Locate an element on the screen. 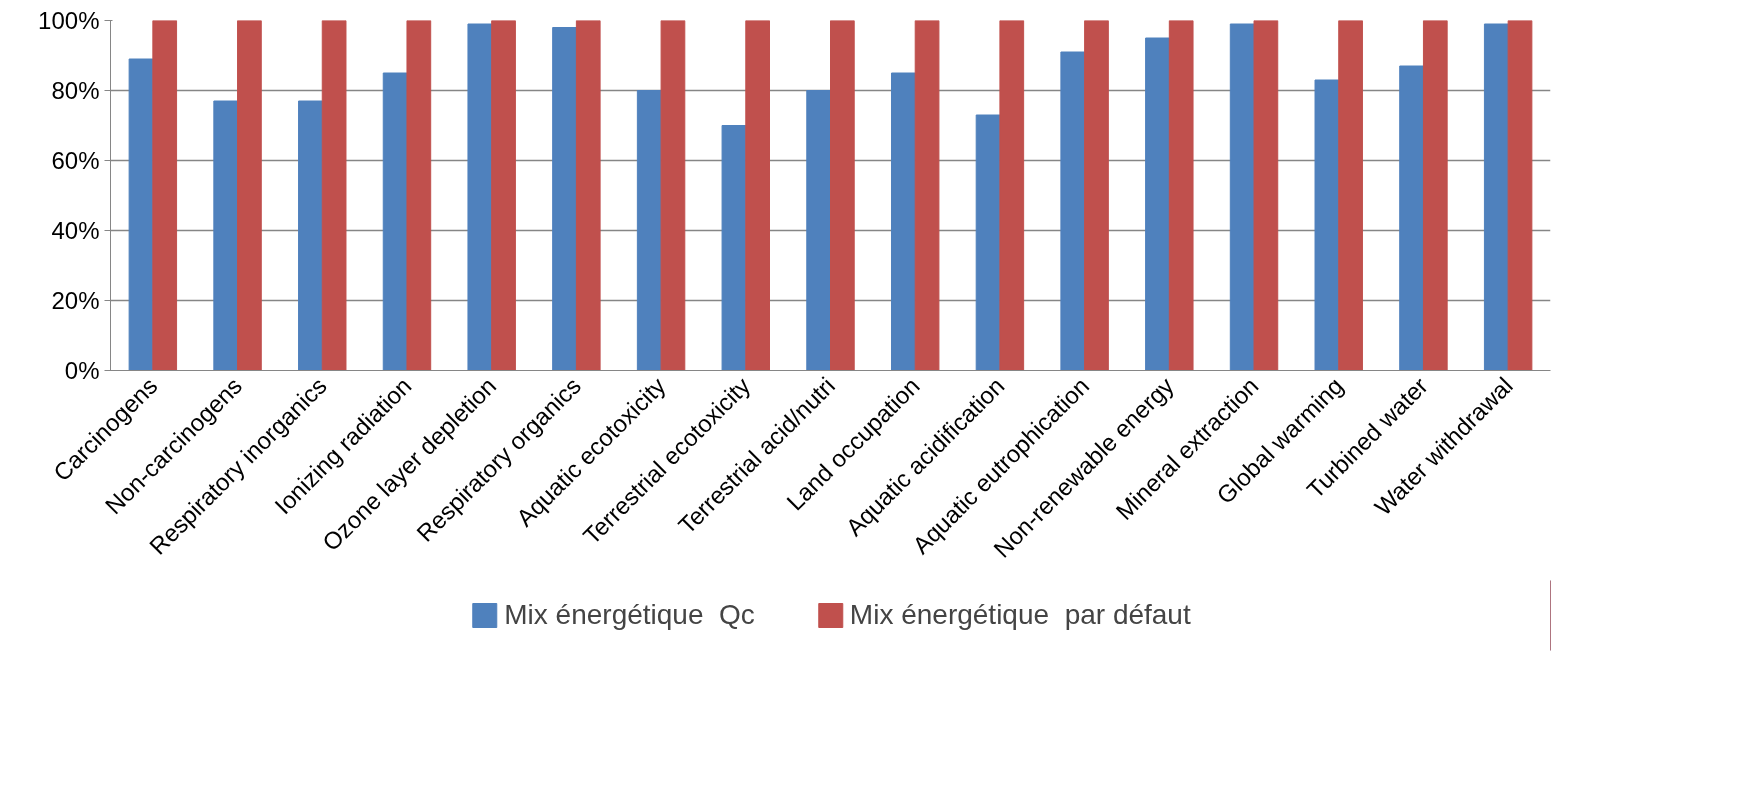 This screenshot has height=791, width=1748. y-tick-label: 40% is located at coordinates (75, 230).